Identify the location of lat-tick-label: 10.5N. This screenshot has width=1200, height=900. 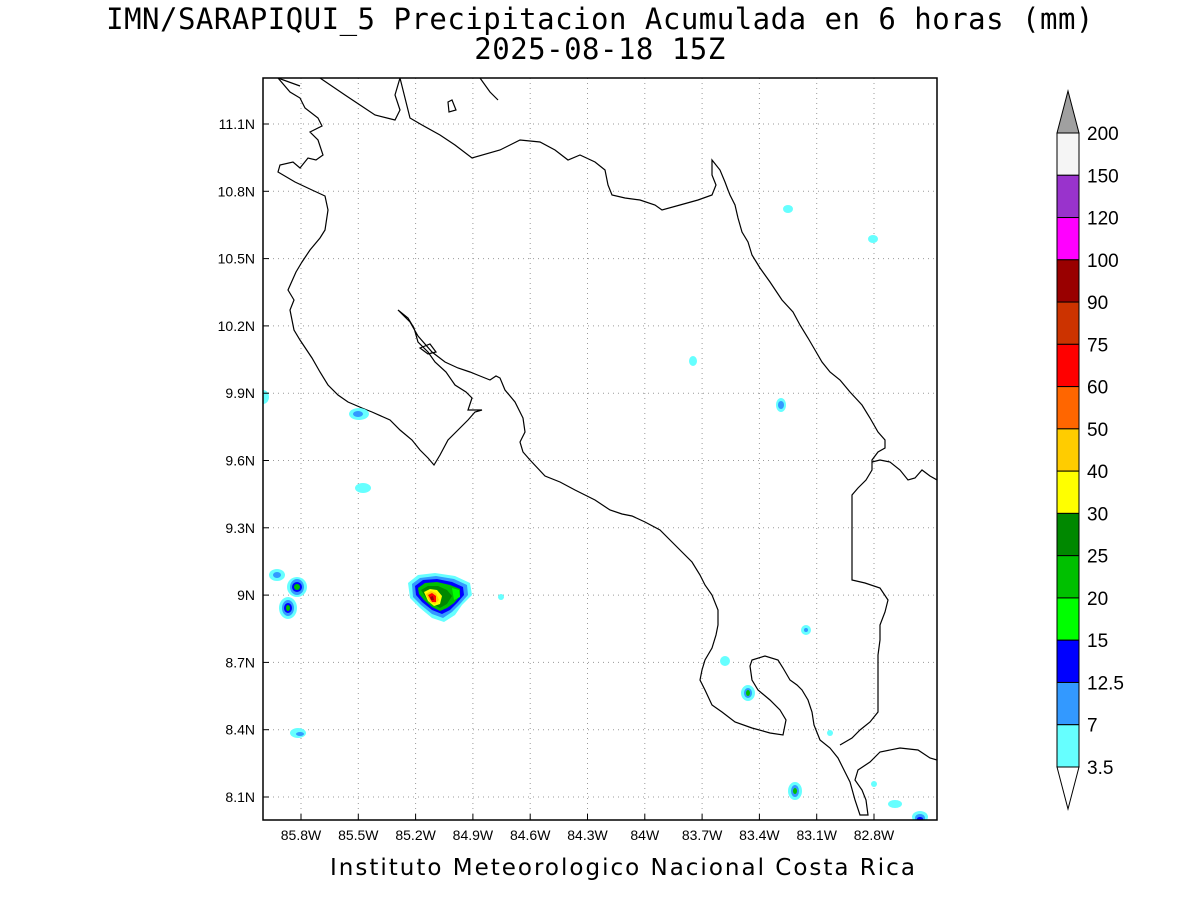
(236, 259).